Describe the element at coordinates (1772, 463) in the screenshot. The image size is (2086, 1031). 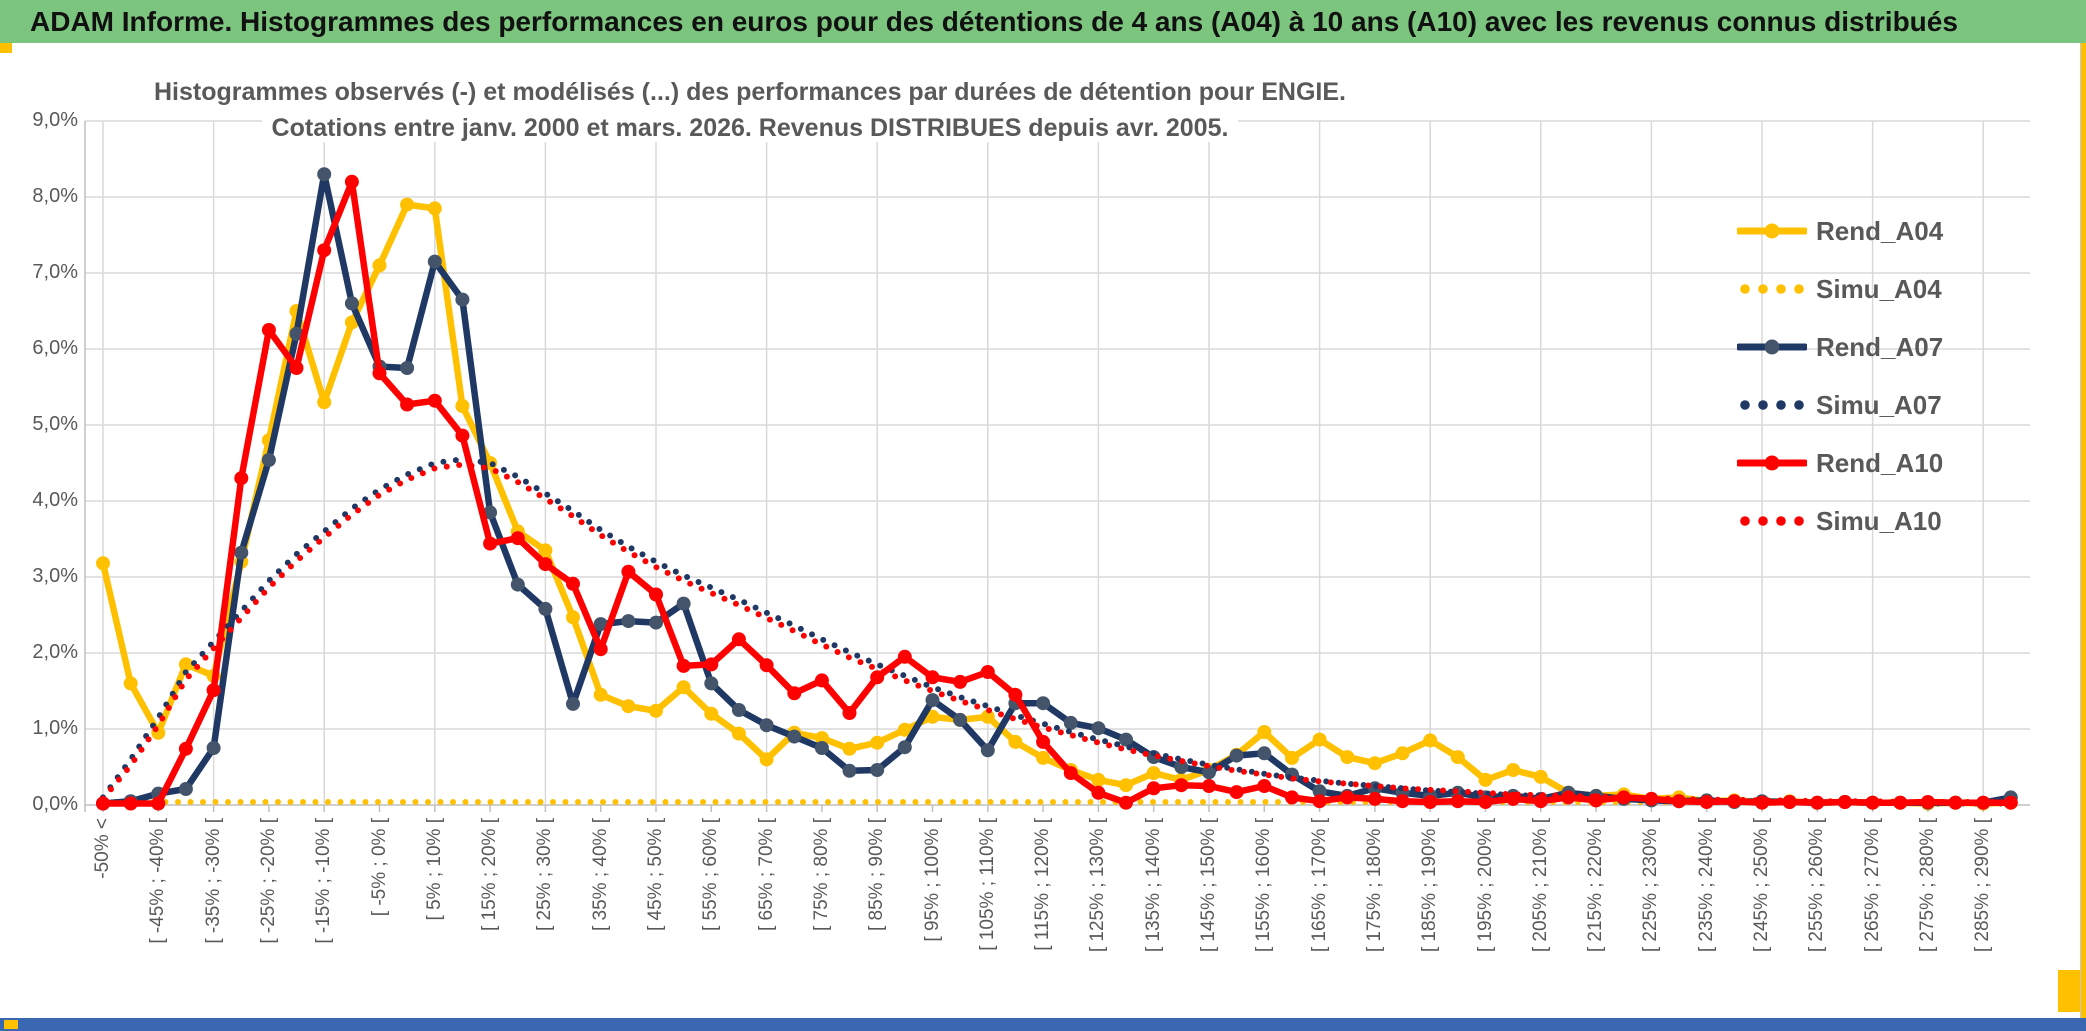
I see `legend-solid-line-icon` at that location.